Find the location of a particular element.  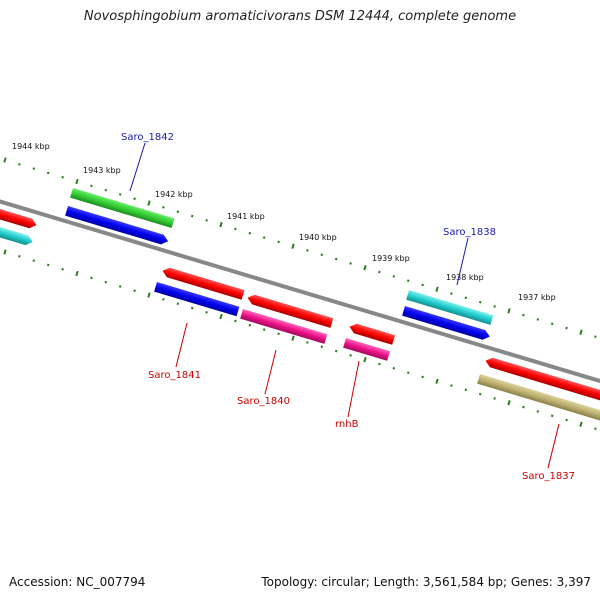

scale-label: 1944 kbp is located at coordinates (31, 146).